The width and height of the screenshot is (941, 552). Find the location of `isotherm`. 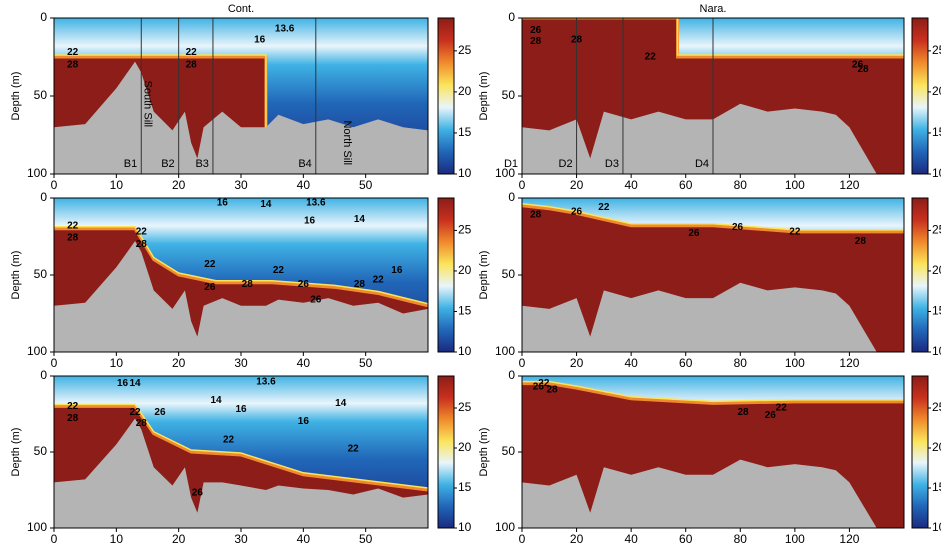

isotherm is located at coordinates (713, 219).